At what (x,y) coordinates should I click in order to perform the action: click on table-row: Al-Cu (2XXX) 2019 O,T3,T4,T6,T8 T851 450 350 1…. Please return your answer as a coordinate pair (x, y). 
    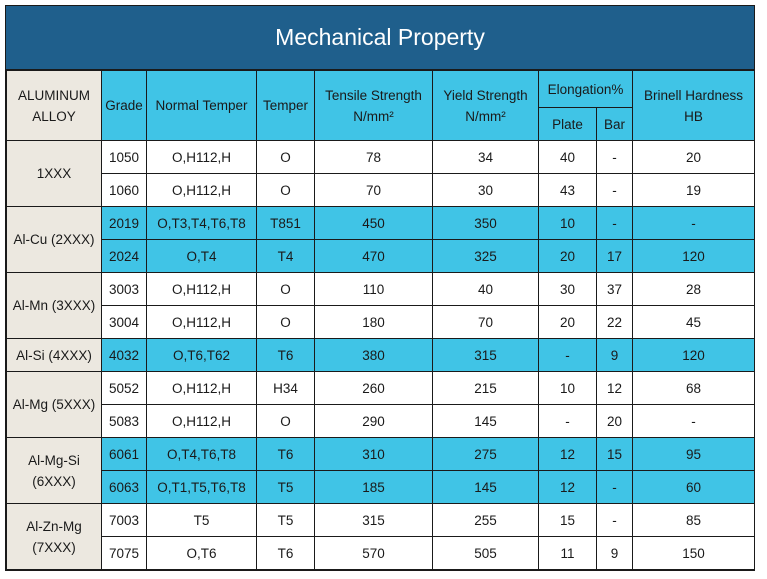
    Looking at the image, I should click on (380, 239).